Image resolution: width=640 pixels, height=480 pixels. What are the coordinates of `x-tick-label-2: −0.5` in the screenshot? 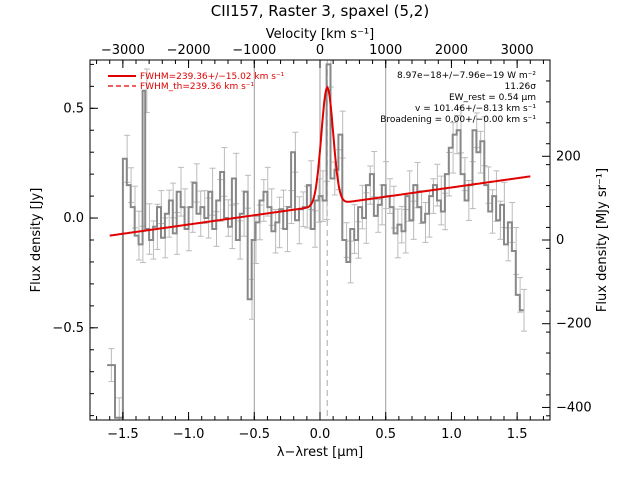 It's located at (254, 434).